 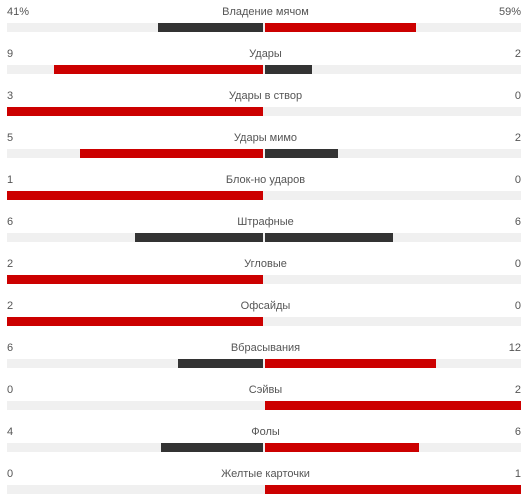 What do you see at coordinates (265, 231) in the screenshot?
I see `stat-row: 6 Штрафные 6` at bounding box center [265, 231].